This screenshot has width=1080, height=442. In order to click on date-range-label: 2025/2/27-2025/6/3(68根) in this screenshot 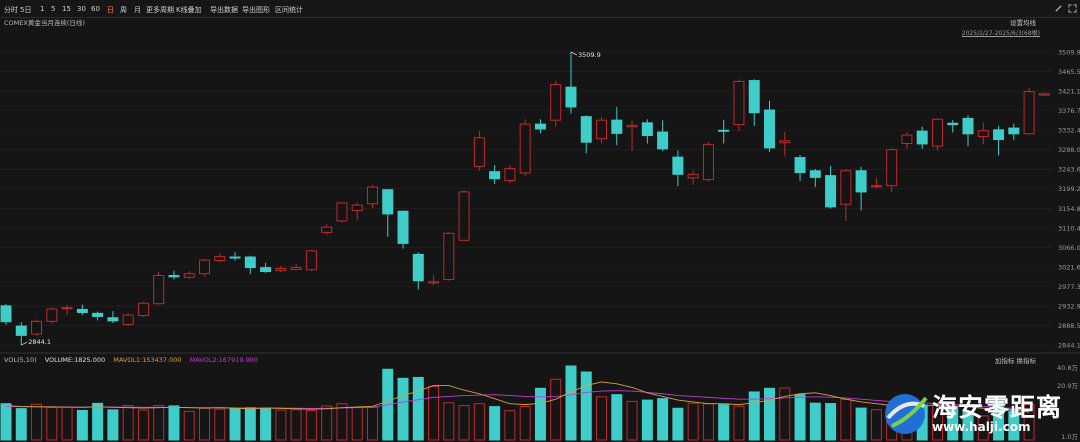, I will do `click(1000, 33)`.